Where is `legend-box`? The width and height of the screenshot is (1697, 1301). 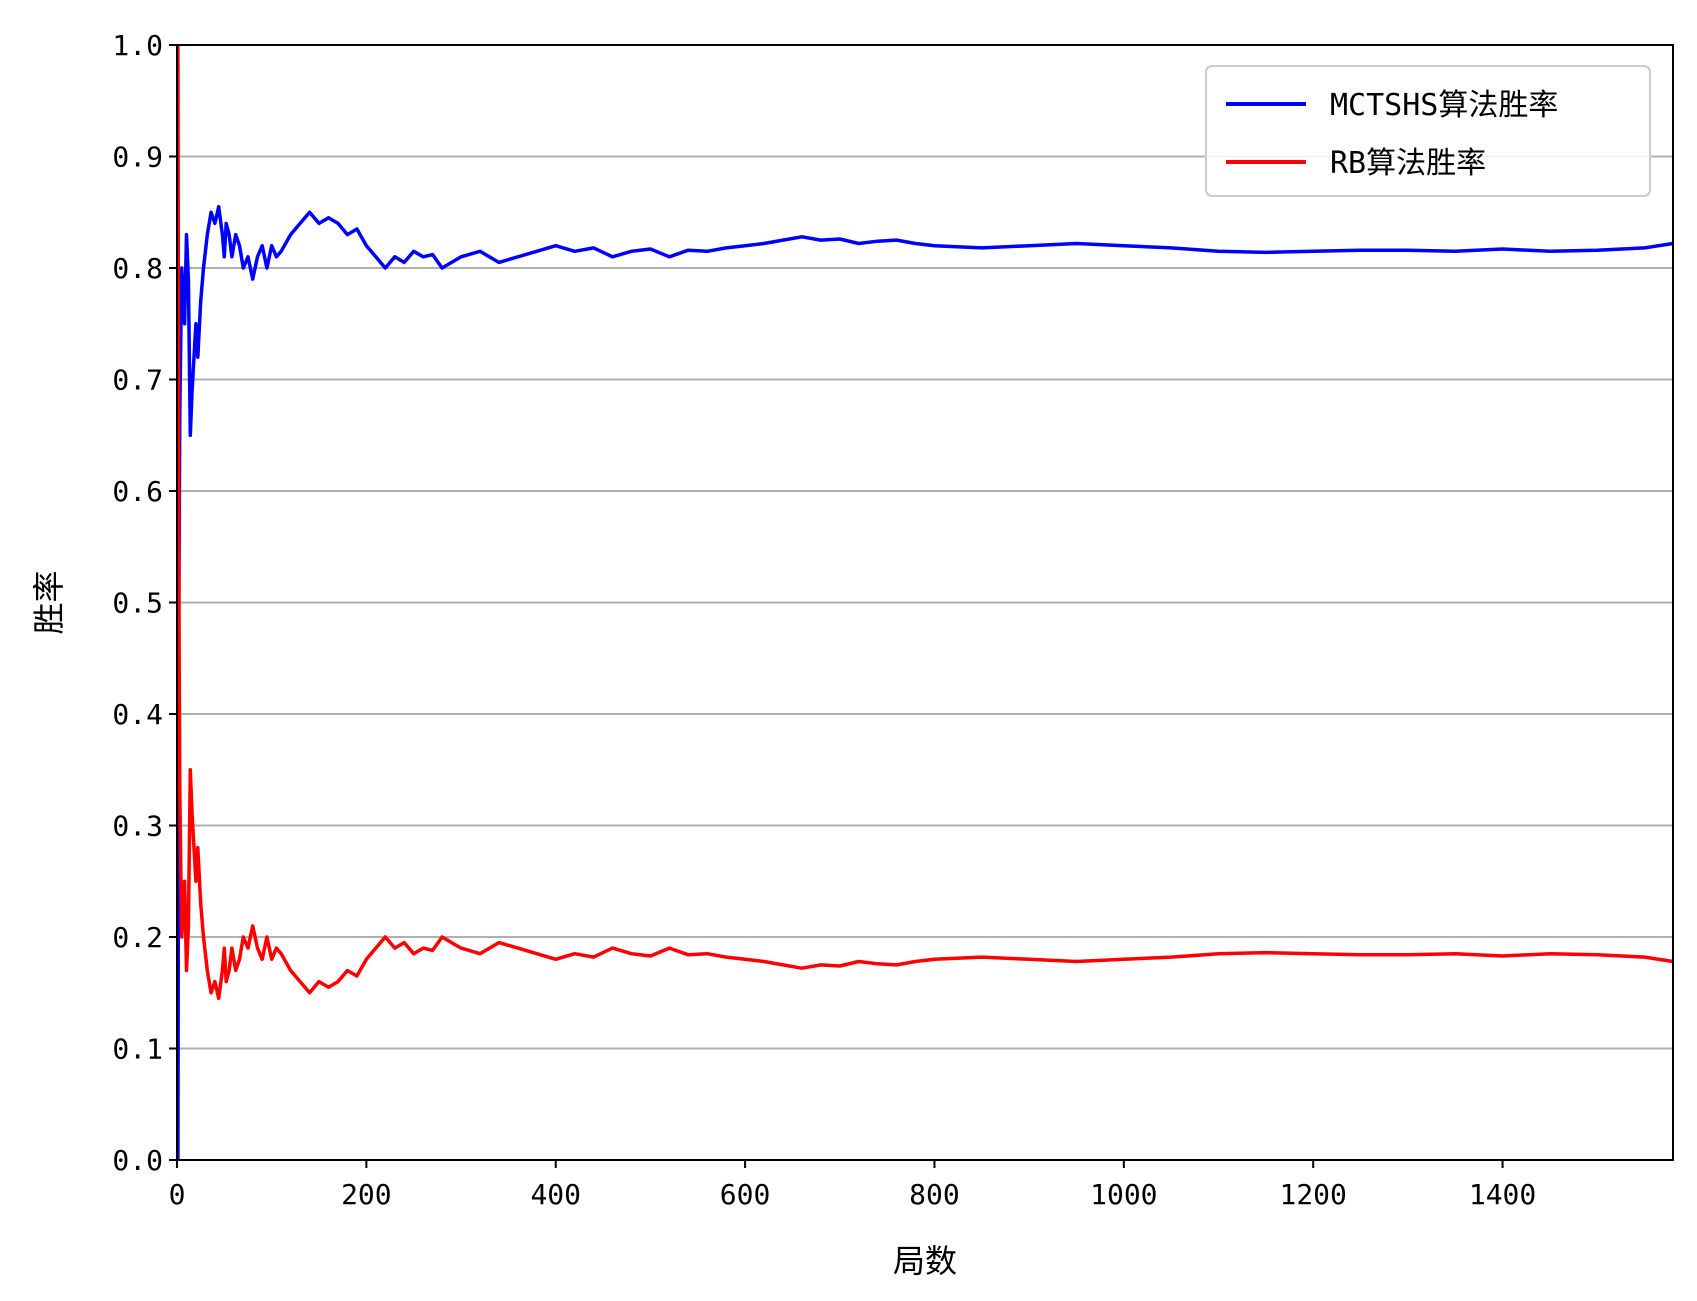 legend-box is located at coordinates (1428, 131).